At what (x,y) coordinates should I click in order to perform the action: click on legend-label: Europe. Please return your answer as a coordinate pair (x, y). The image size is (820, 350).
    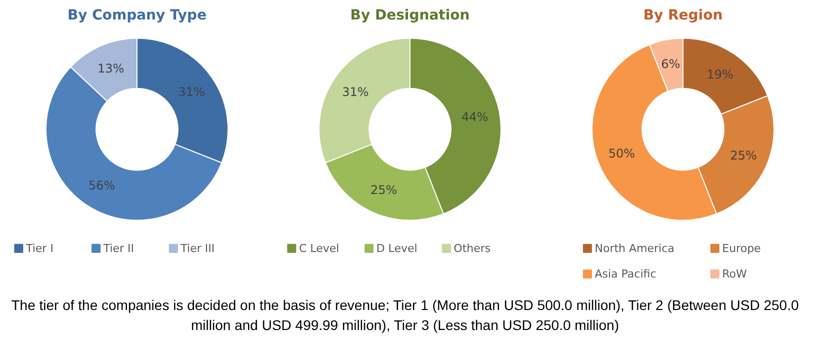
    Looking at the image, I should click on (742, 248).